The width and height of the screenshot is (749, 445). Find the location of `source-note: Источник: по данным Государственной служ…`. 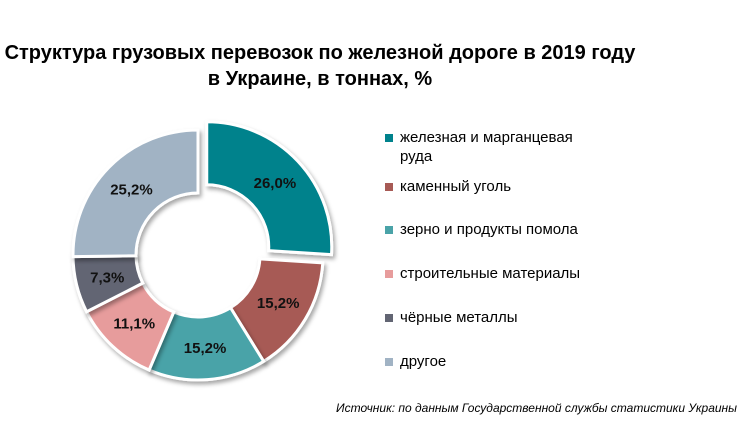

source-note: Источник: по данным Государственной служ… is located at coordinates (536, 408).